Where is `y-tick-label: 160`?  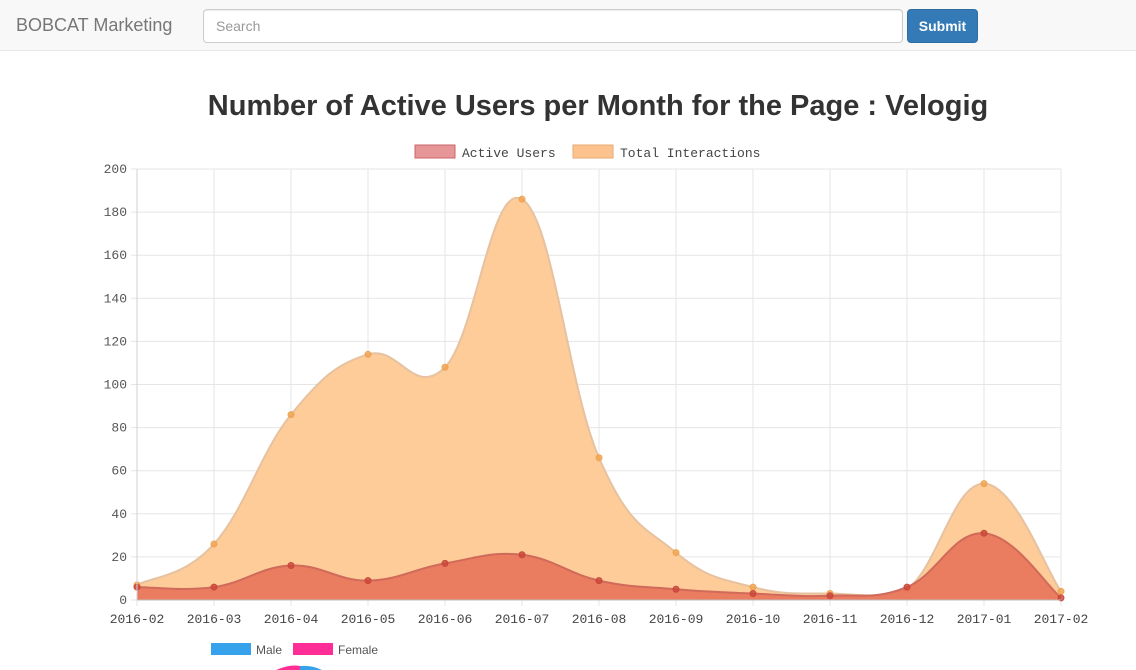 y-tick-label: 160 is located at coordinates (115, 255).